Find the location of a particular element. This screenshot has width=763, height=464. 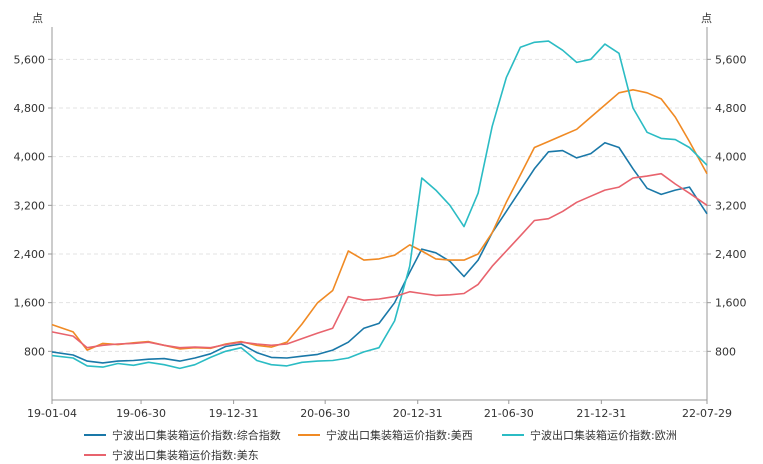

y-tick-label-left: 1,600 is located at coordinates (30, 303).